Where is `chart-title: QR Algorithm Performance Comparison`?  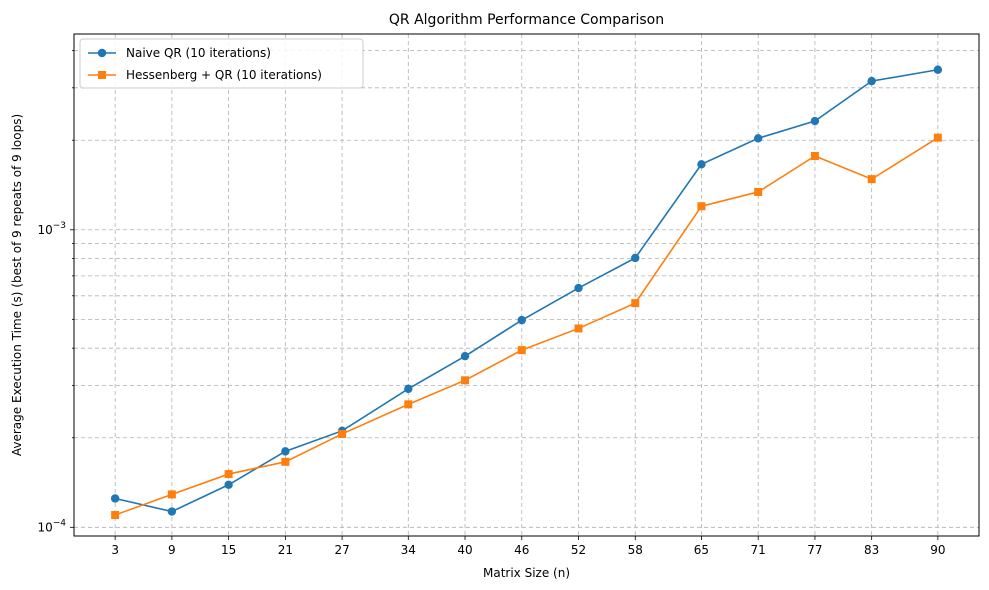 chart-title: QR Algorithm Performance Comparison is located at coordinates (526, 20).